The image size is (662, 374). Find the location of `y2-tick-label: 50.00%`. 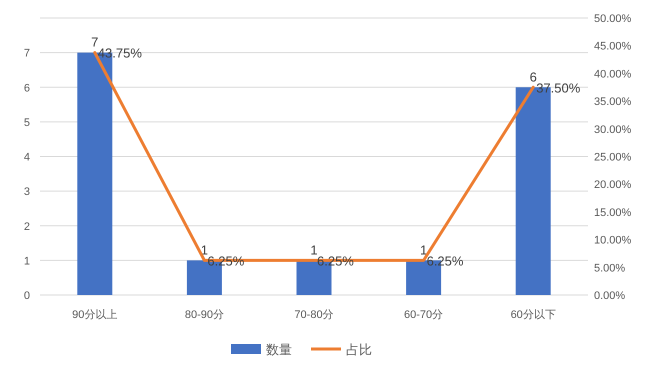

y2-tick-label: 50.00% is located at coordinates (613, 19).